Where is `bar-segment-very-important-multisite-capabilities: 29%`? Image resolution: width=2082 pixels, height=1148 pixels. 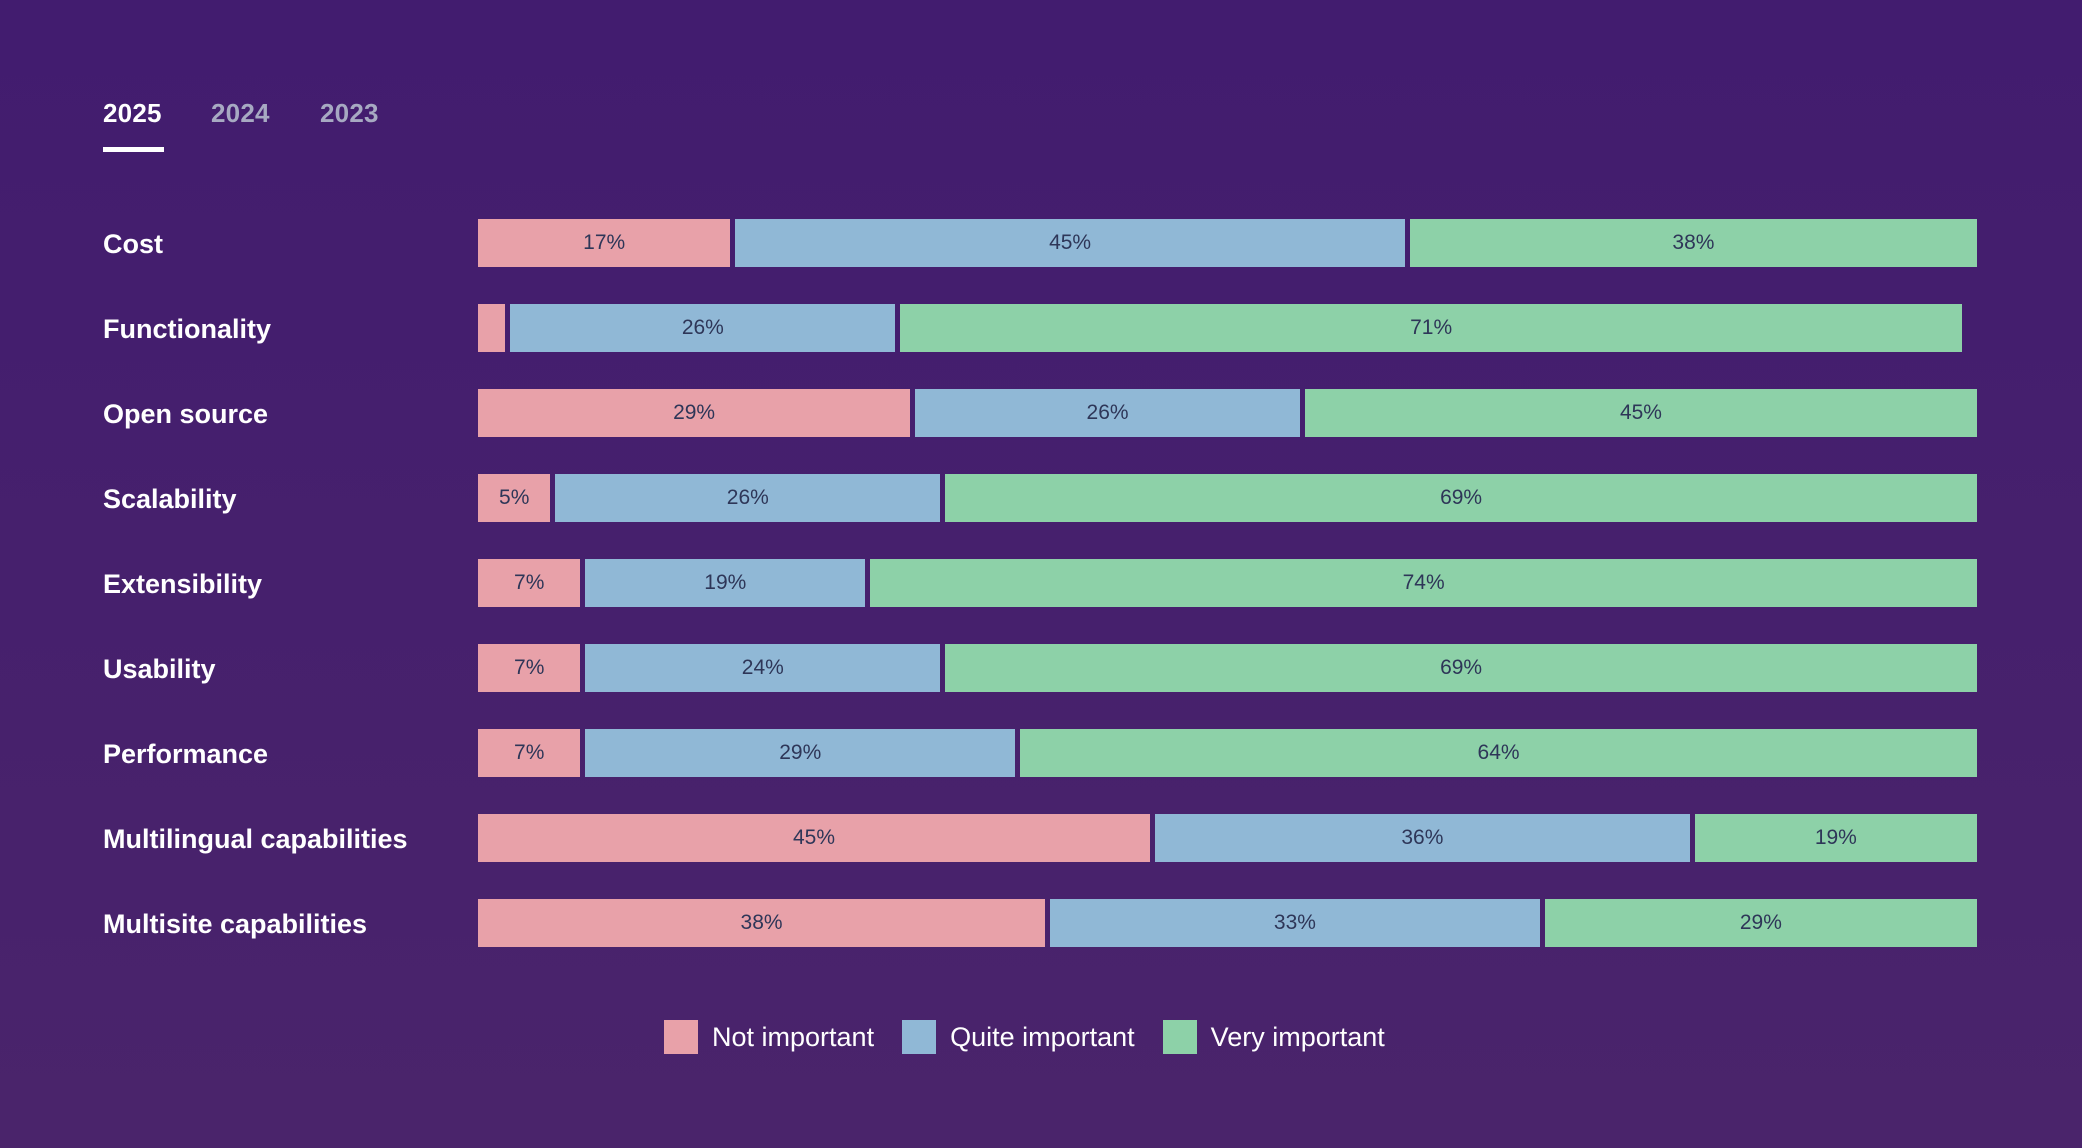 bar-segment-very-important-multisite-capabilities: 29% is located at coordinates (1760, 923).